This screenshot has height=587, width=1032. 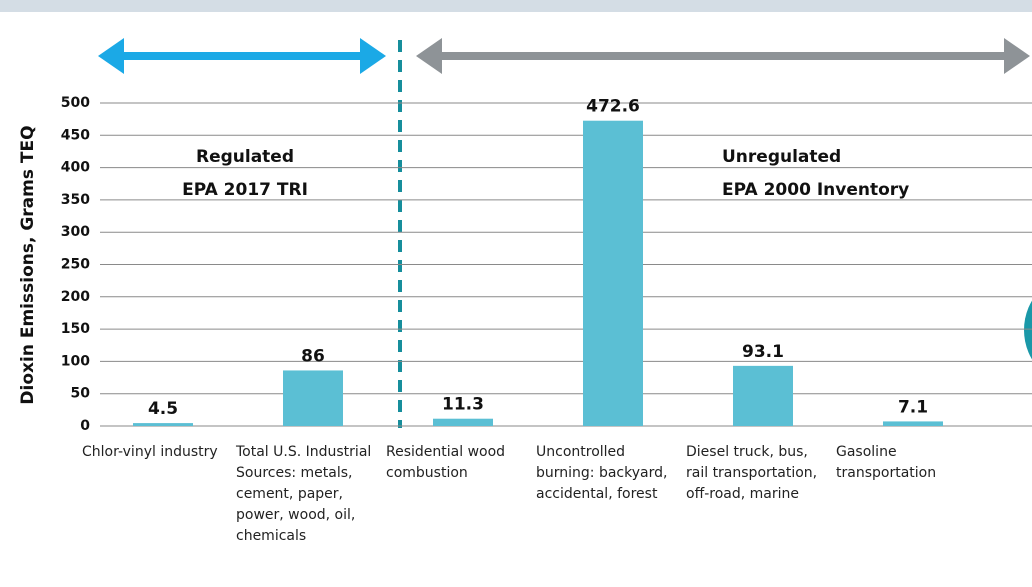 I want to click on decor-circle, so click(x=1028, y=330).